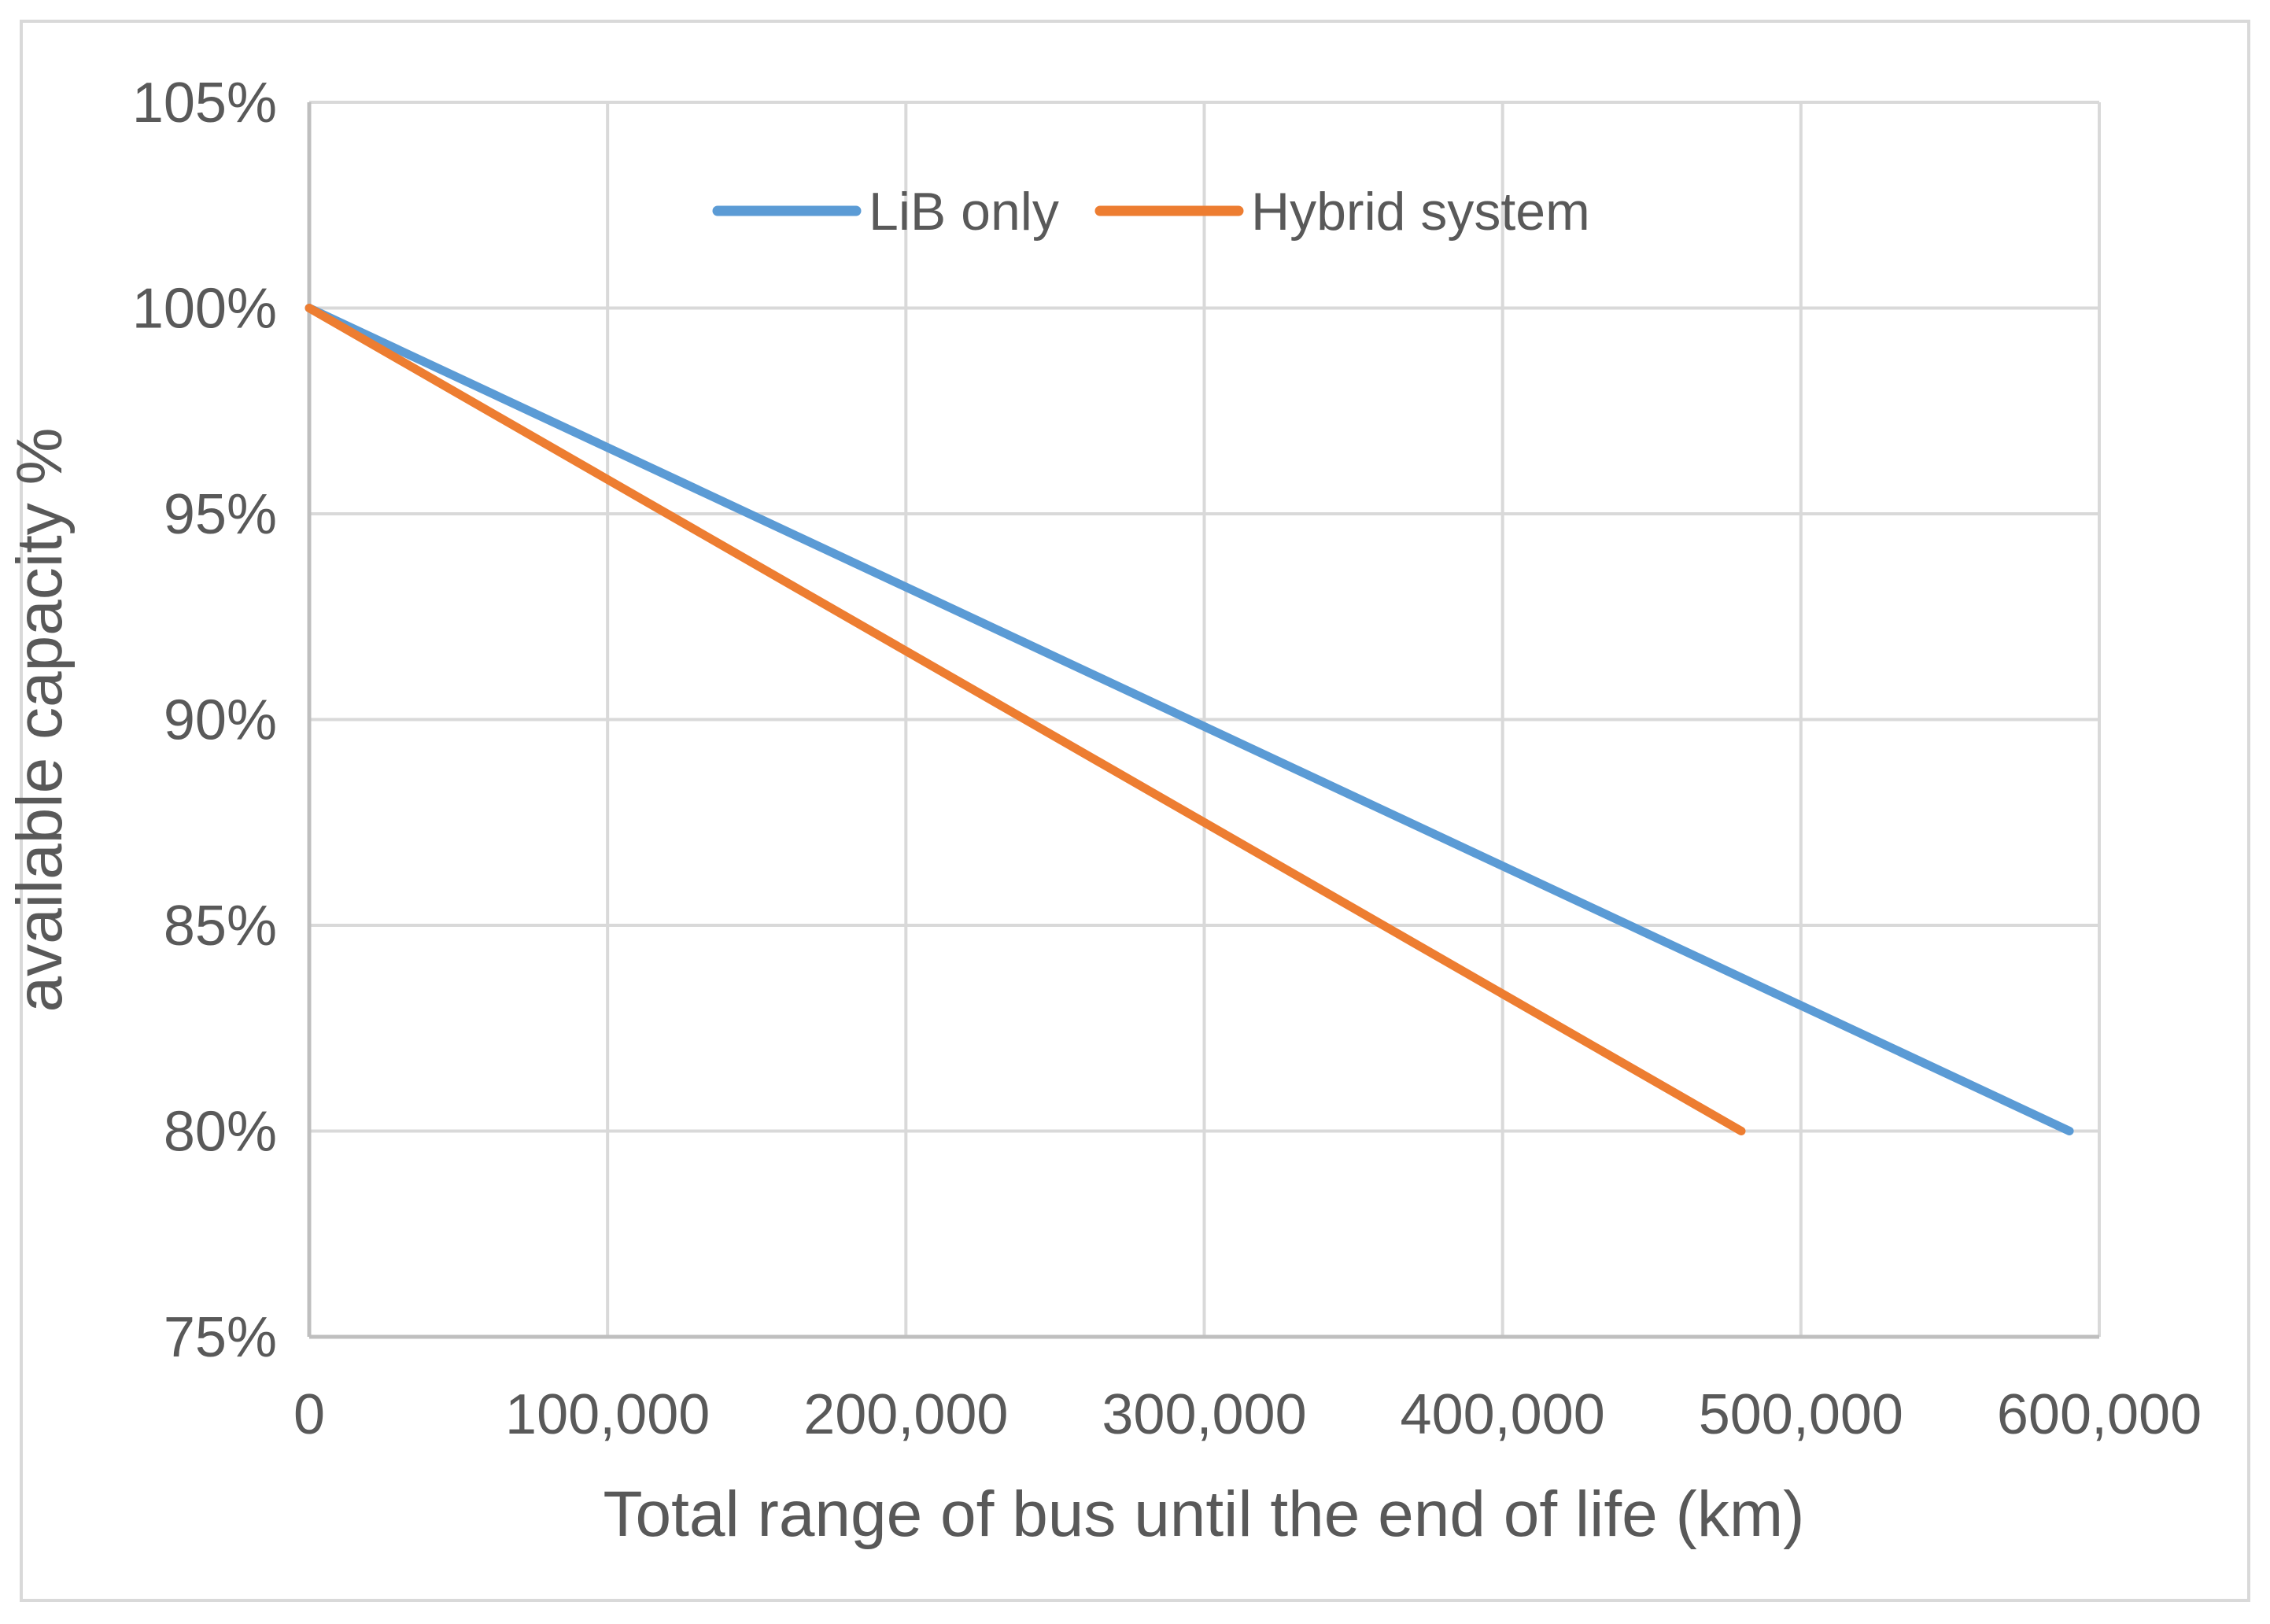 This screenshot has width=2270, height=1624. What do you see at coordinates (2099, 1414) in the screenshot?
I see `x-tick-label: 600,000` at bounding box center [2099, 1414].